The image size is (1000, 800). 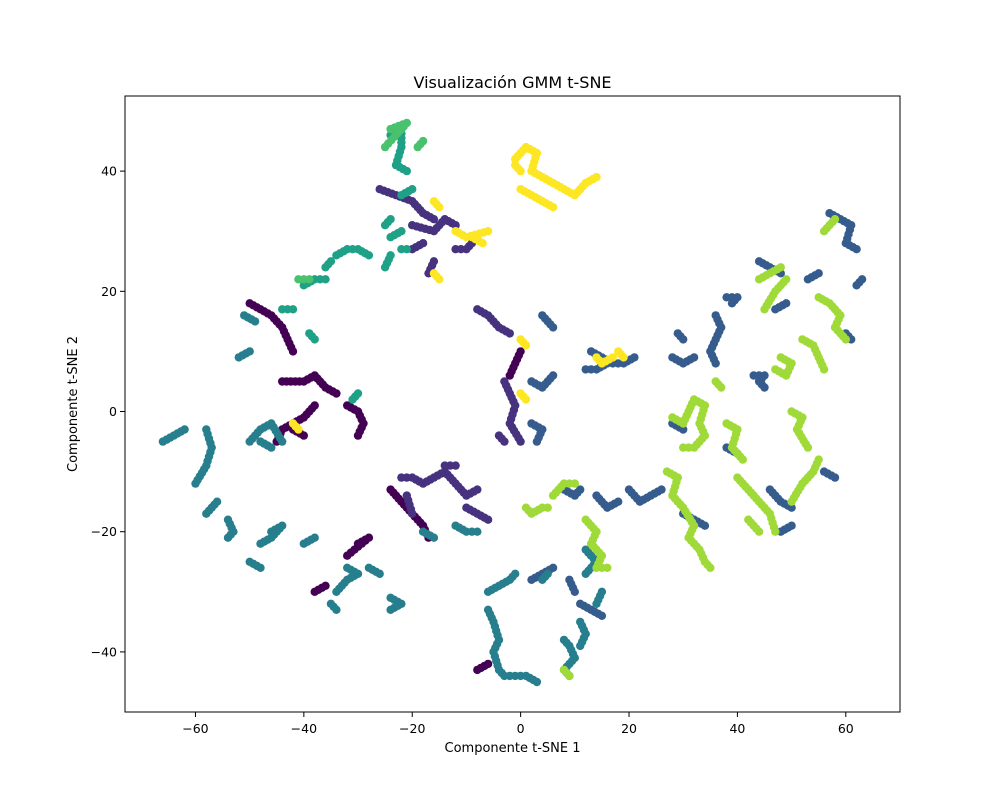 What do you see at coordinates (195, 728) in the screenshot?
I see `x-tick-label: −60` at bounding box center [195, 728].